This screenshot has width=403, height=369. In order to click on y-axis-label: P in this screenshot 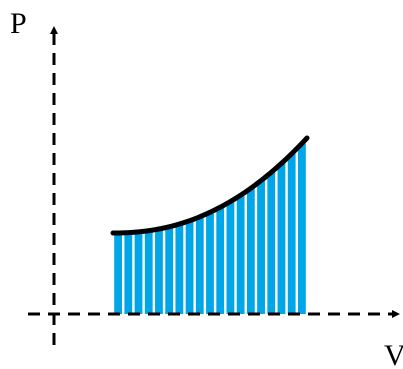, I will do `click(18, 23)`.